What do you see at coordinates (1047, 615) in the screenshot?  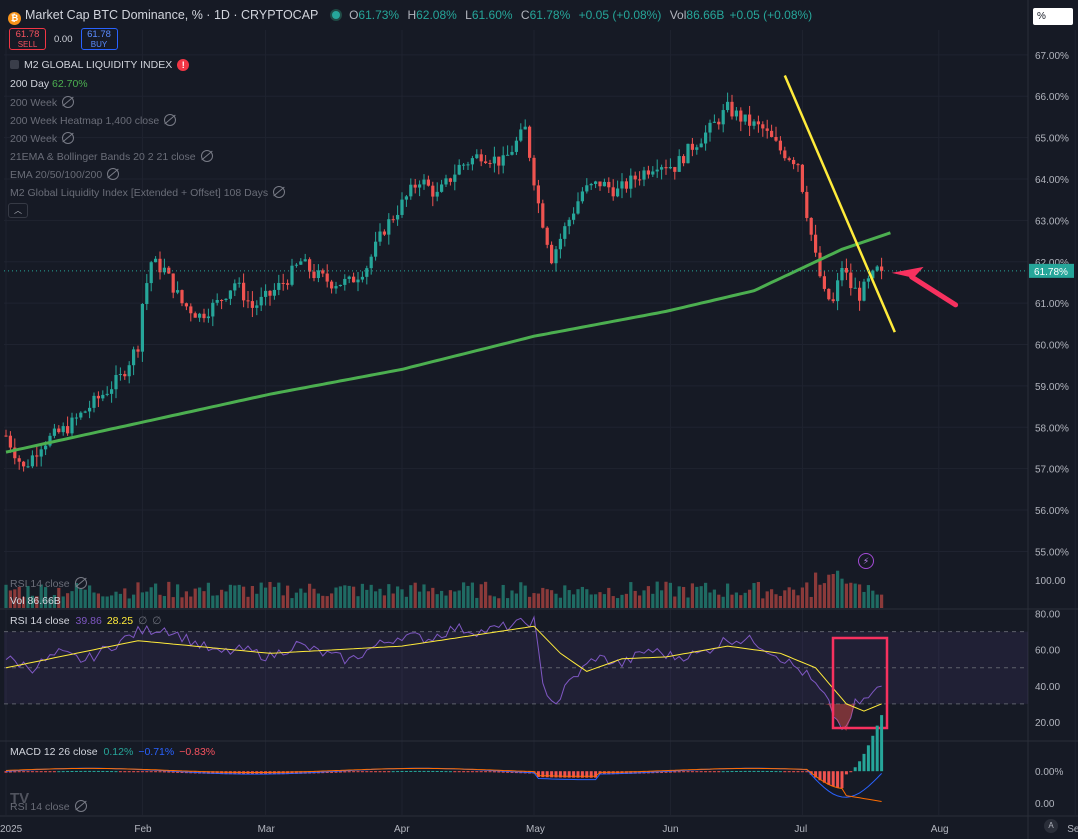 I see `rsi-tick-label: 80.00` at bounding box center [1047, 615].